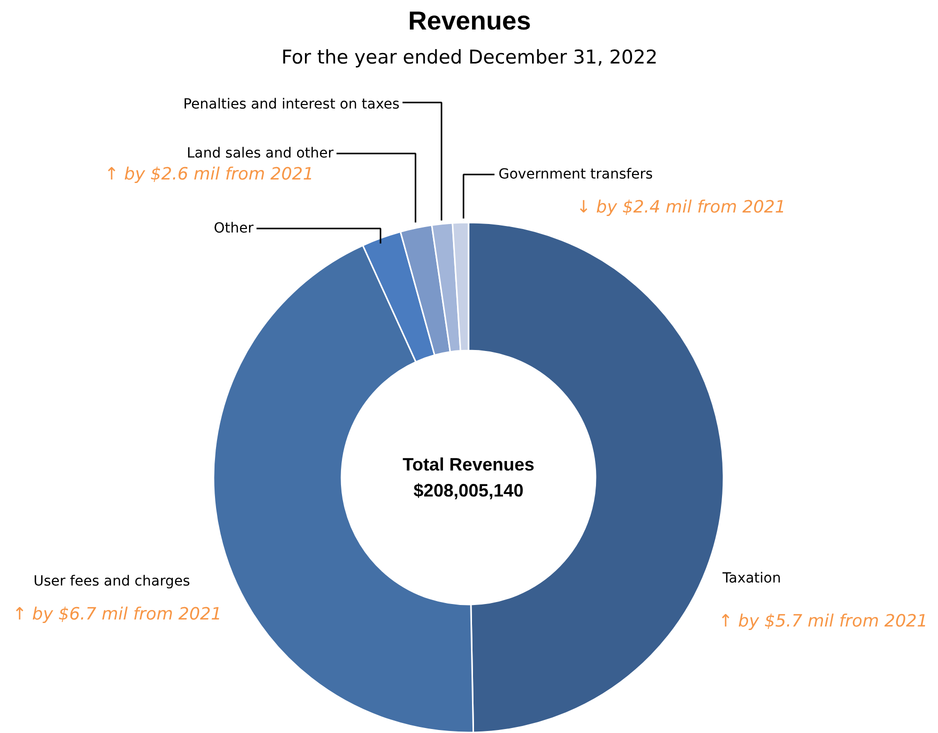  What do you see at coordinates (112, 582) in the screenshot?
I see `slice-label: User fees and charges` at bounding box center [112, 582].